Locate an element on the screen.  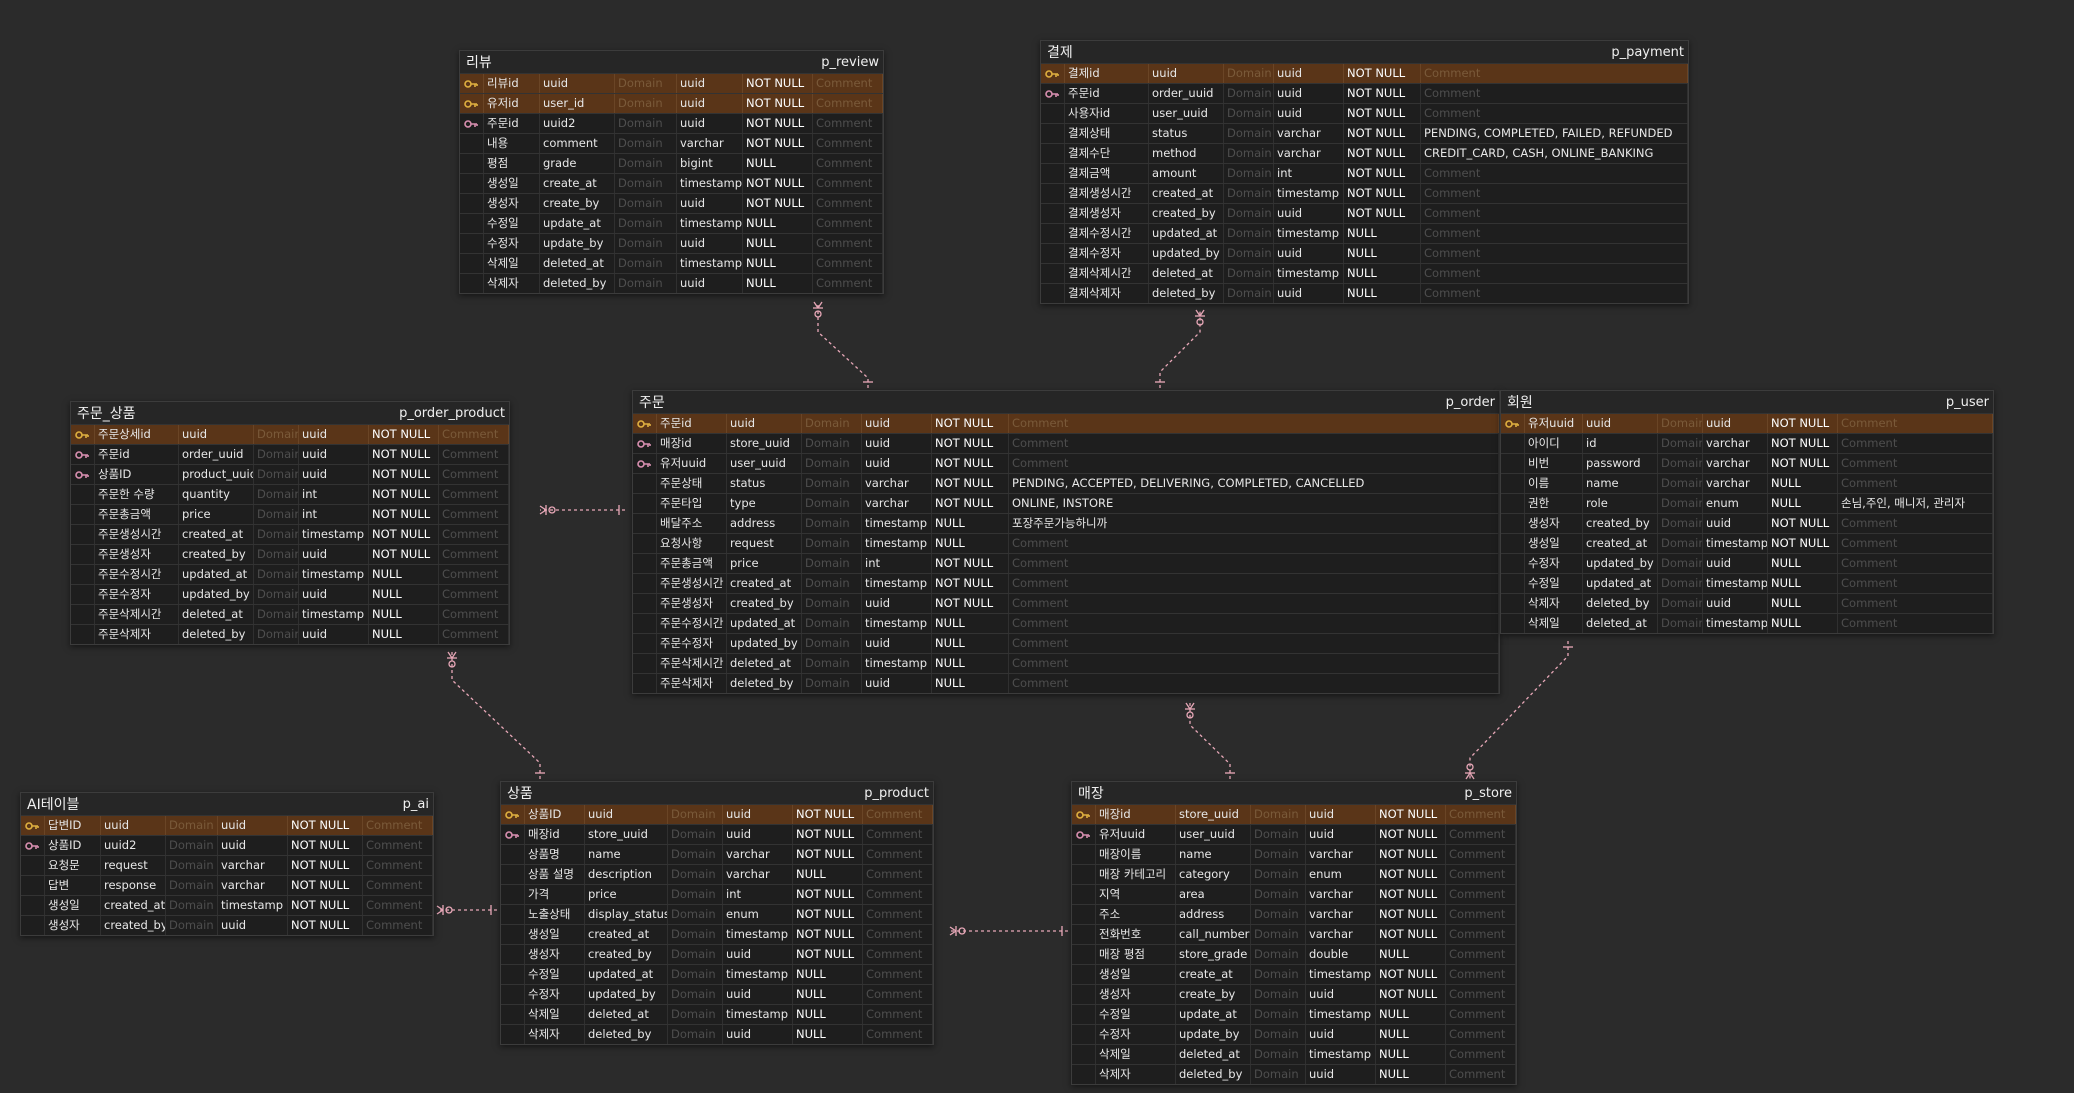
relationship-p-order-to-p-review is located at coordinates (843, 344).